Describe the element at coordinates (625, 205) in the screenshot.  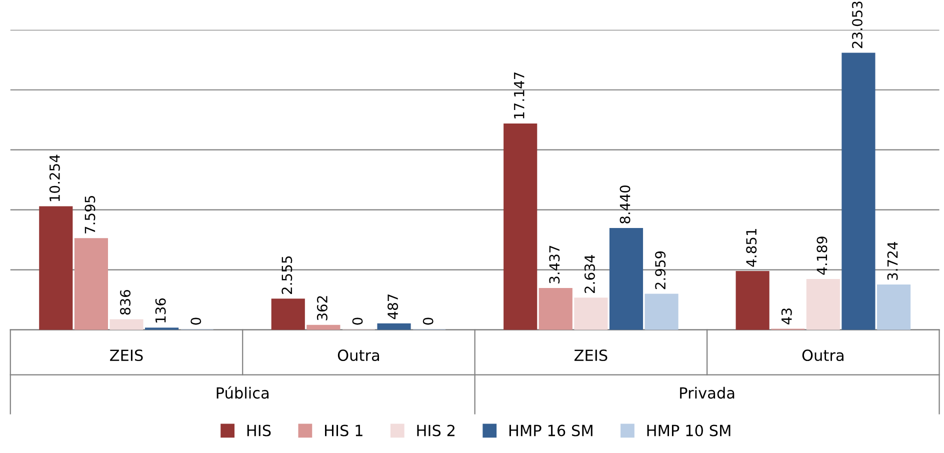
I see `data-label: 8.440` at that location.